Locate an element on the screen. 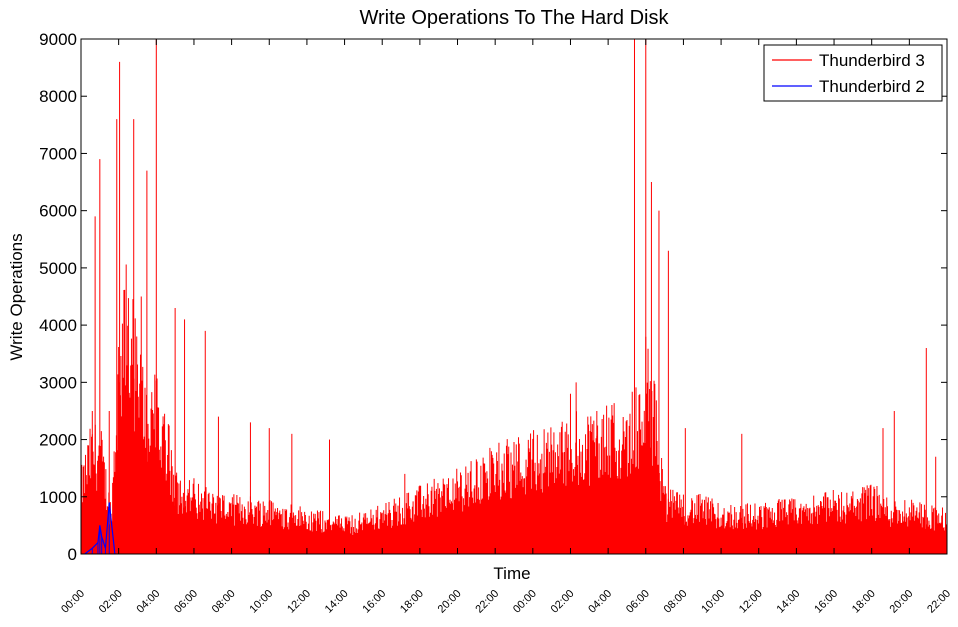 The image size is (958, 627). series-line is located at coordinates (100, 528).